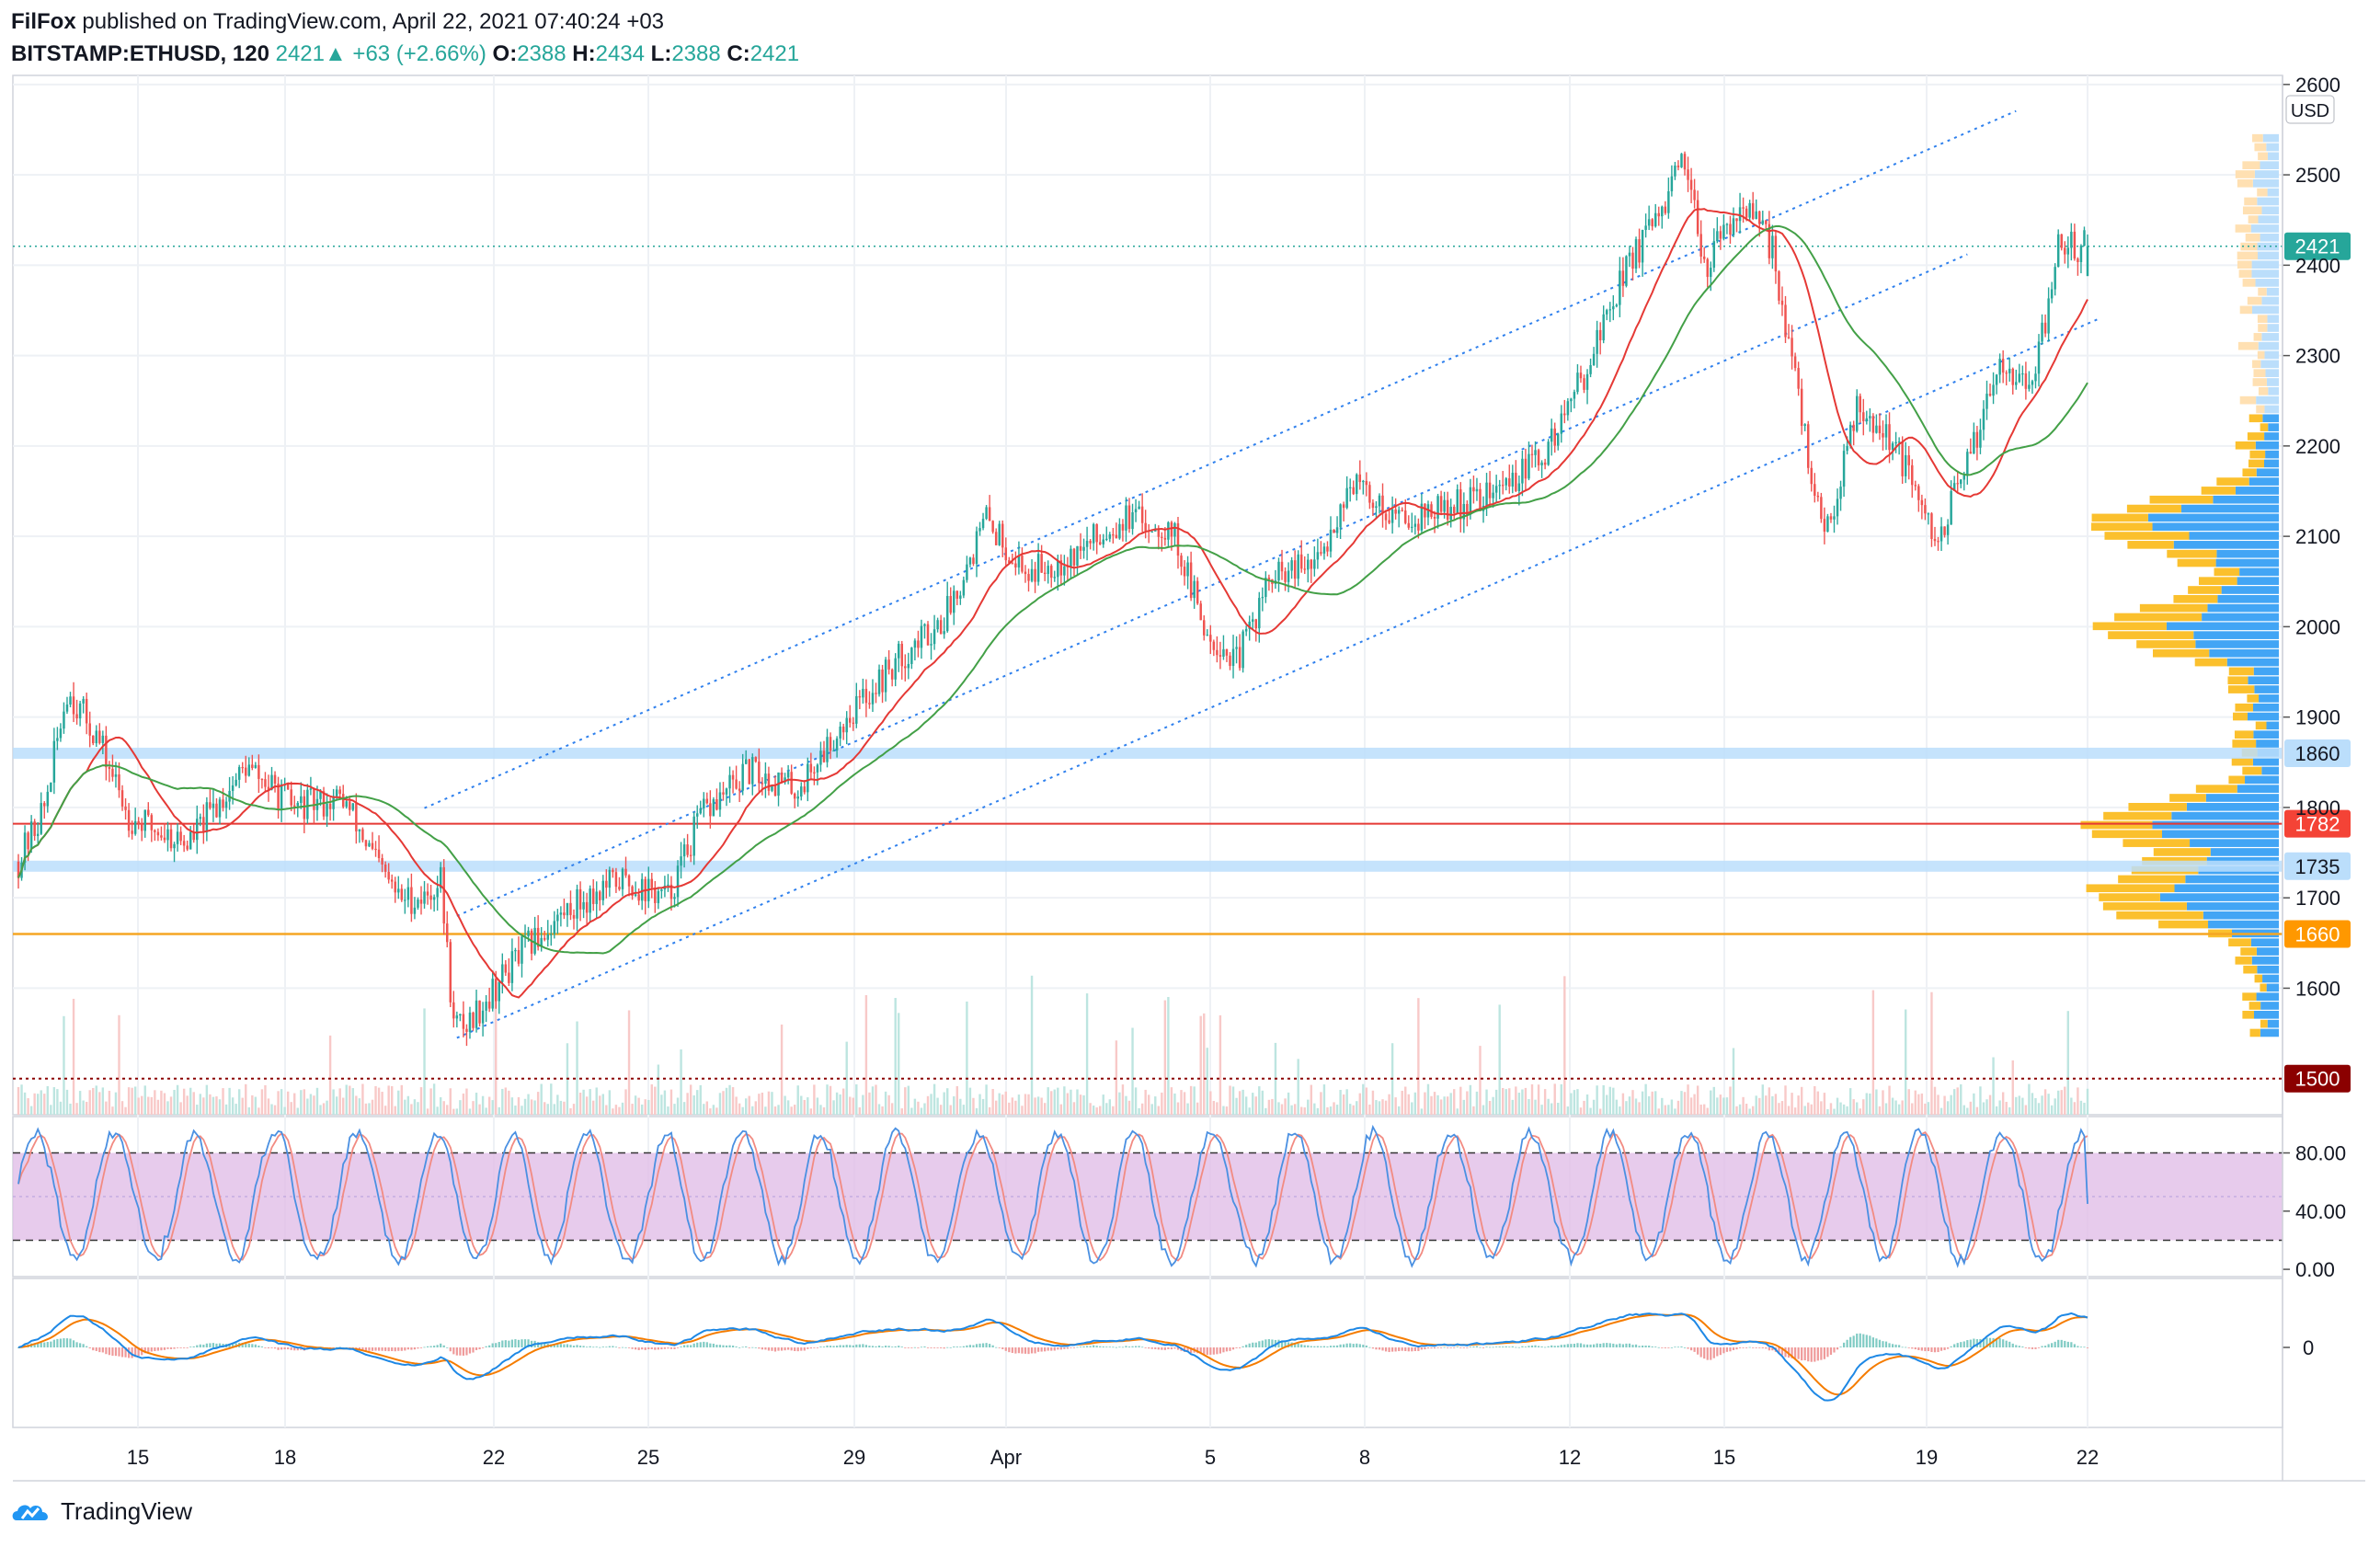 This screenshot has width=2380, height=1547. I want to click on symbol-label: BITSTAMP:ETHUSD, 120, so click(140, 53).